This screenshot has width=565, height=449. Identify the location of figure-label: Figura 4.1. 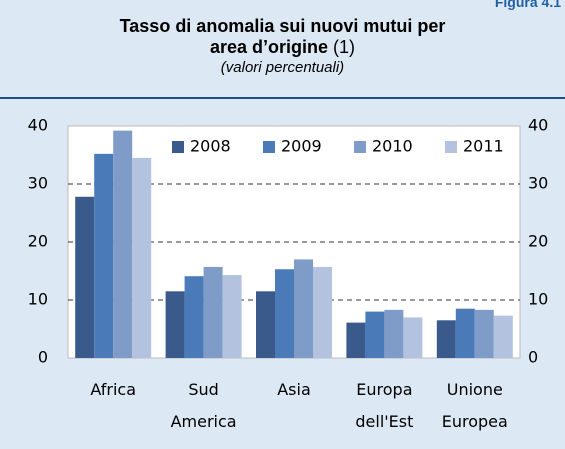
(527, 5).